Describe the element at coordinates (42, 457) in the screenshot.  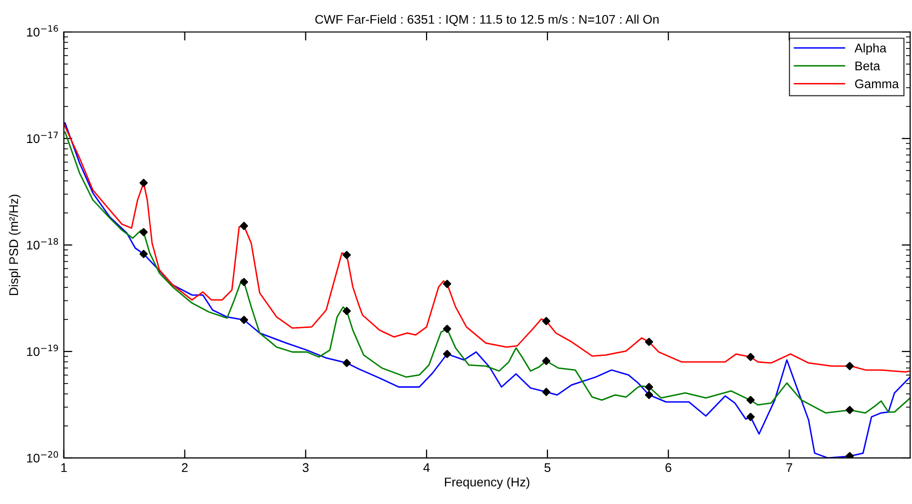
I see `y-tick-label: 10$^{−20}$` at that location.